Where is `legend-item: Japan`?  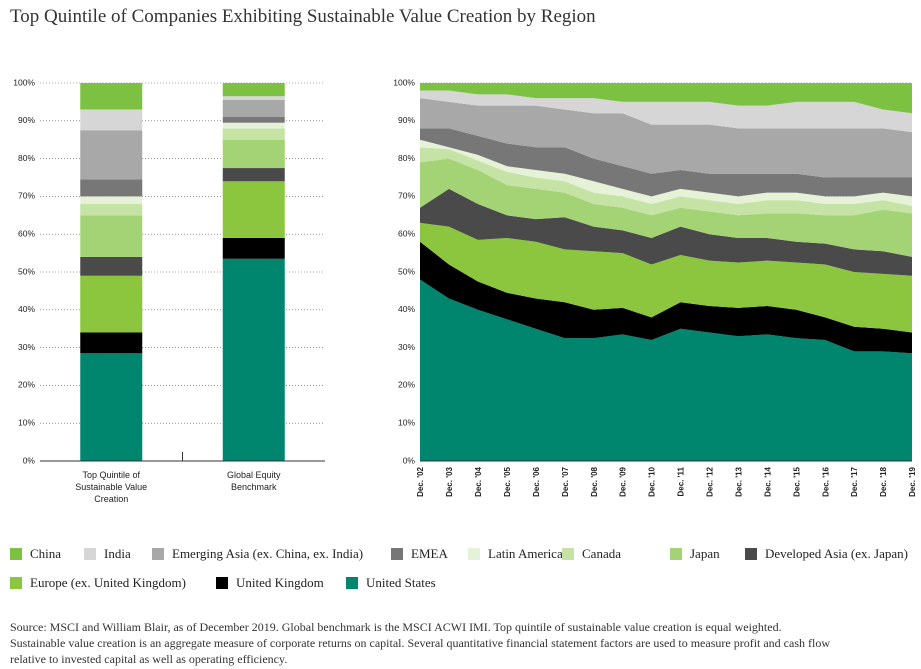 legend-item: Japan is located at coordinates (695, 554).